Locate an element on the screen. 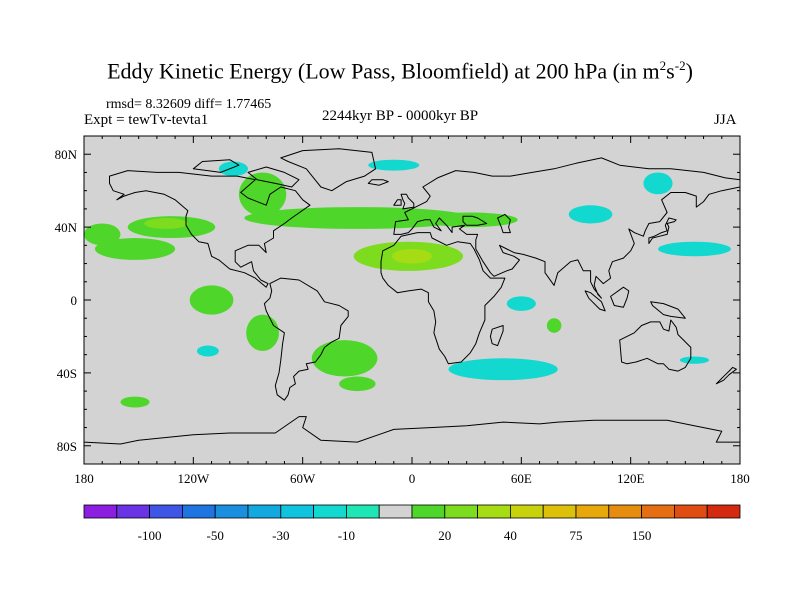 This screenshot has height=600, width=800. coastline-black-sea is located at coordinates (475, 220).